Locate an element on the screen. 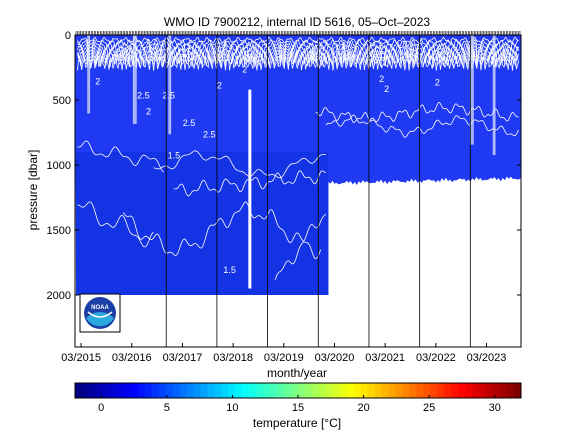 The height and width of the screenshot is (432, 576). y-tick-label: 1000 is located at coordinates (59, 166).